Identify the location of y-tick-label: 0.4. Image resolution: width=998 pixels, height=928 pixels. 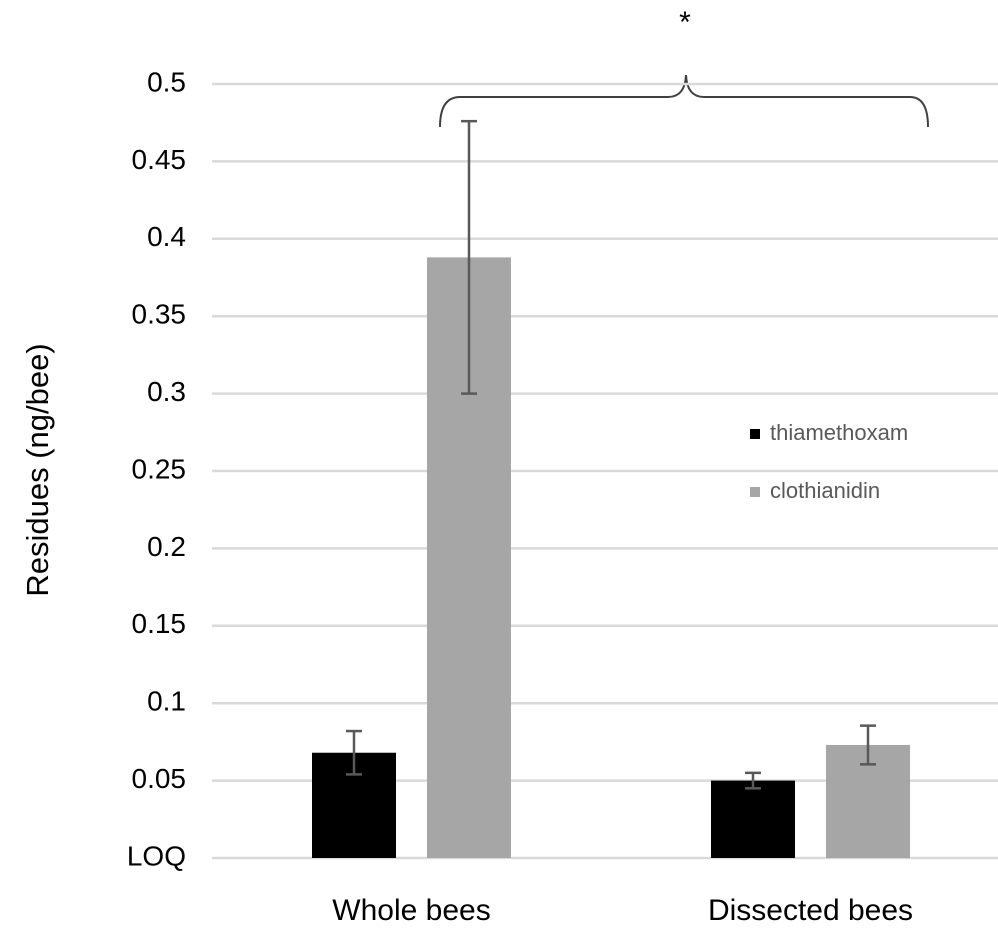
(166, 236).